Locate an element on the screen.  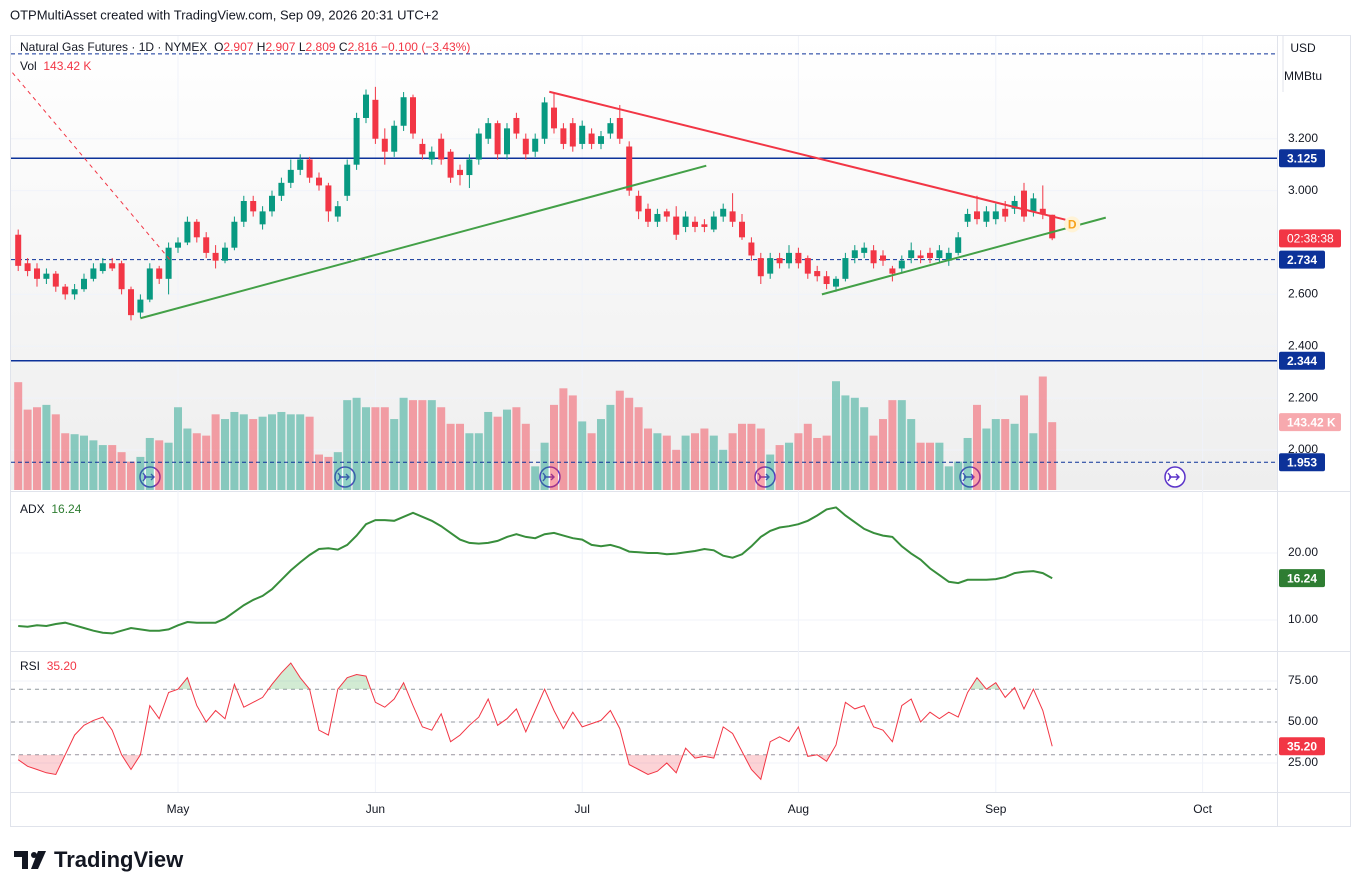
y-tick-label: 2.000 is located at coordinates (1303, 449).